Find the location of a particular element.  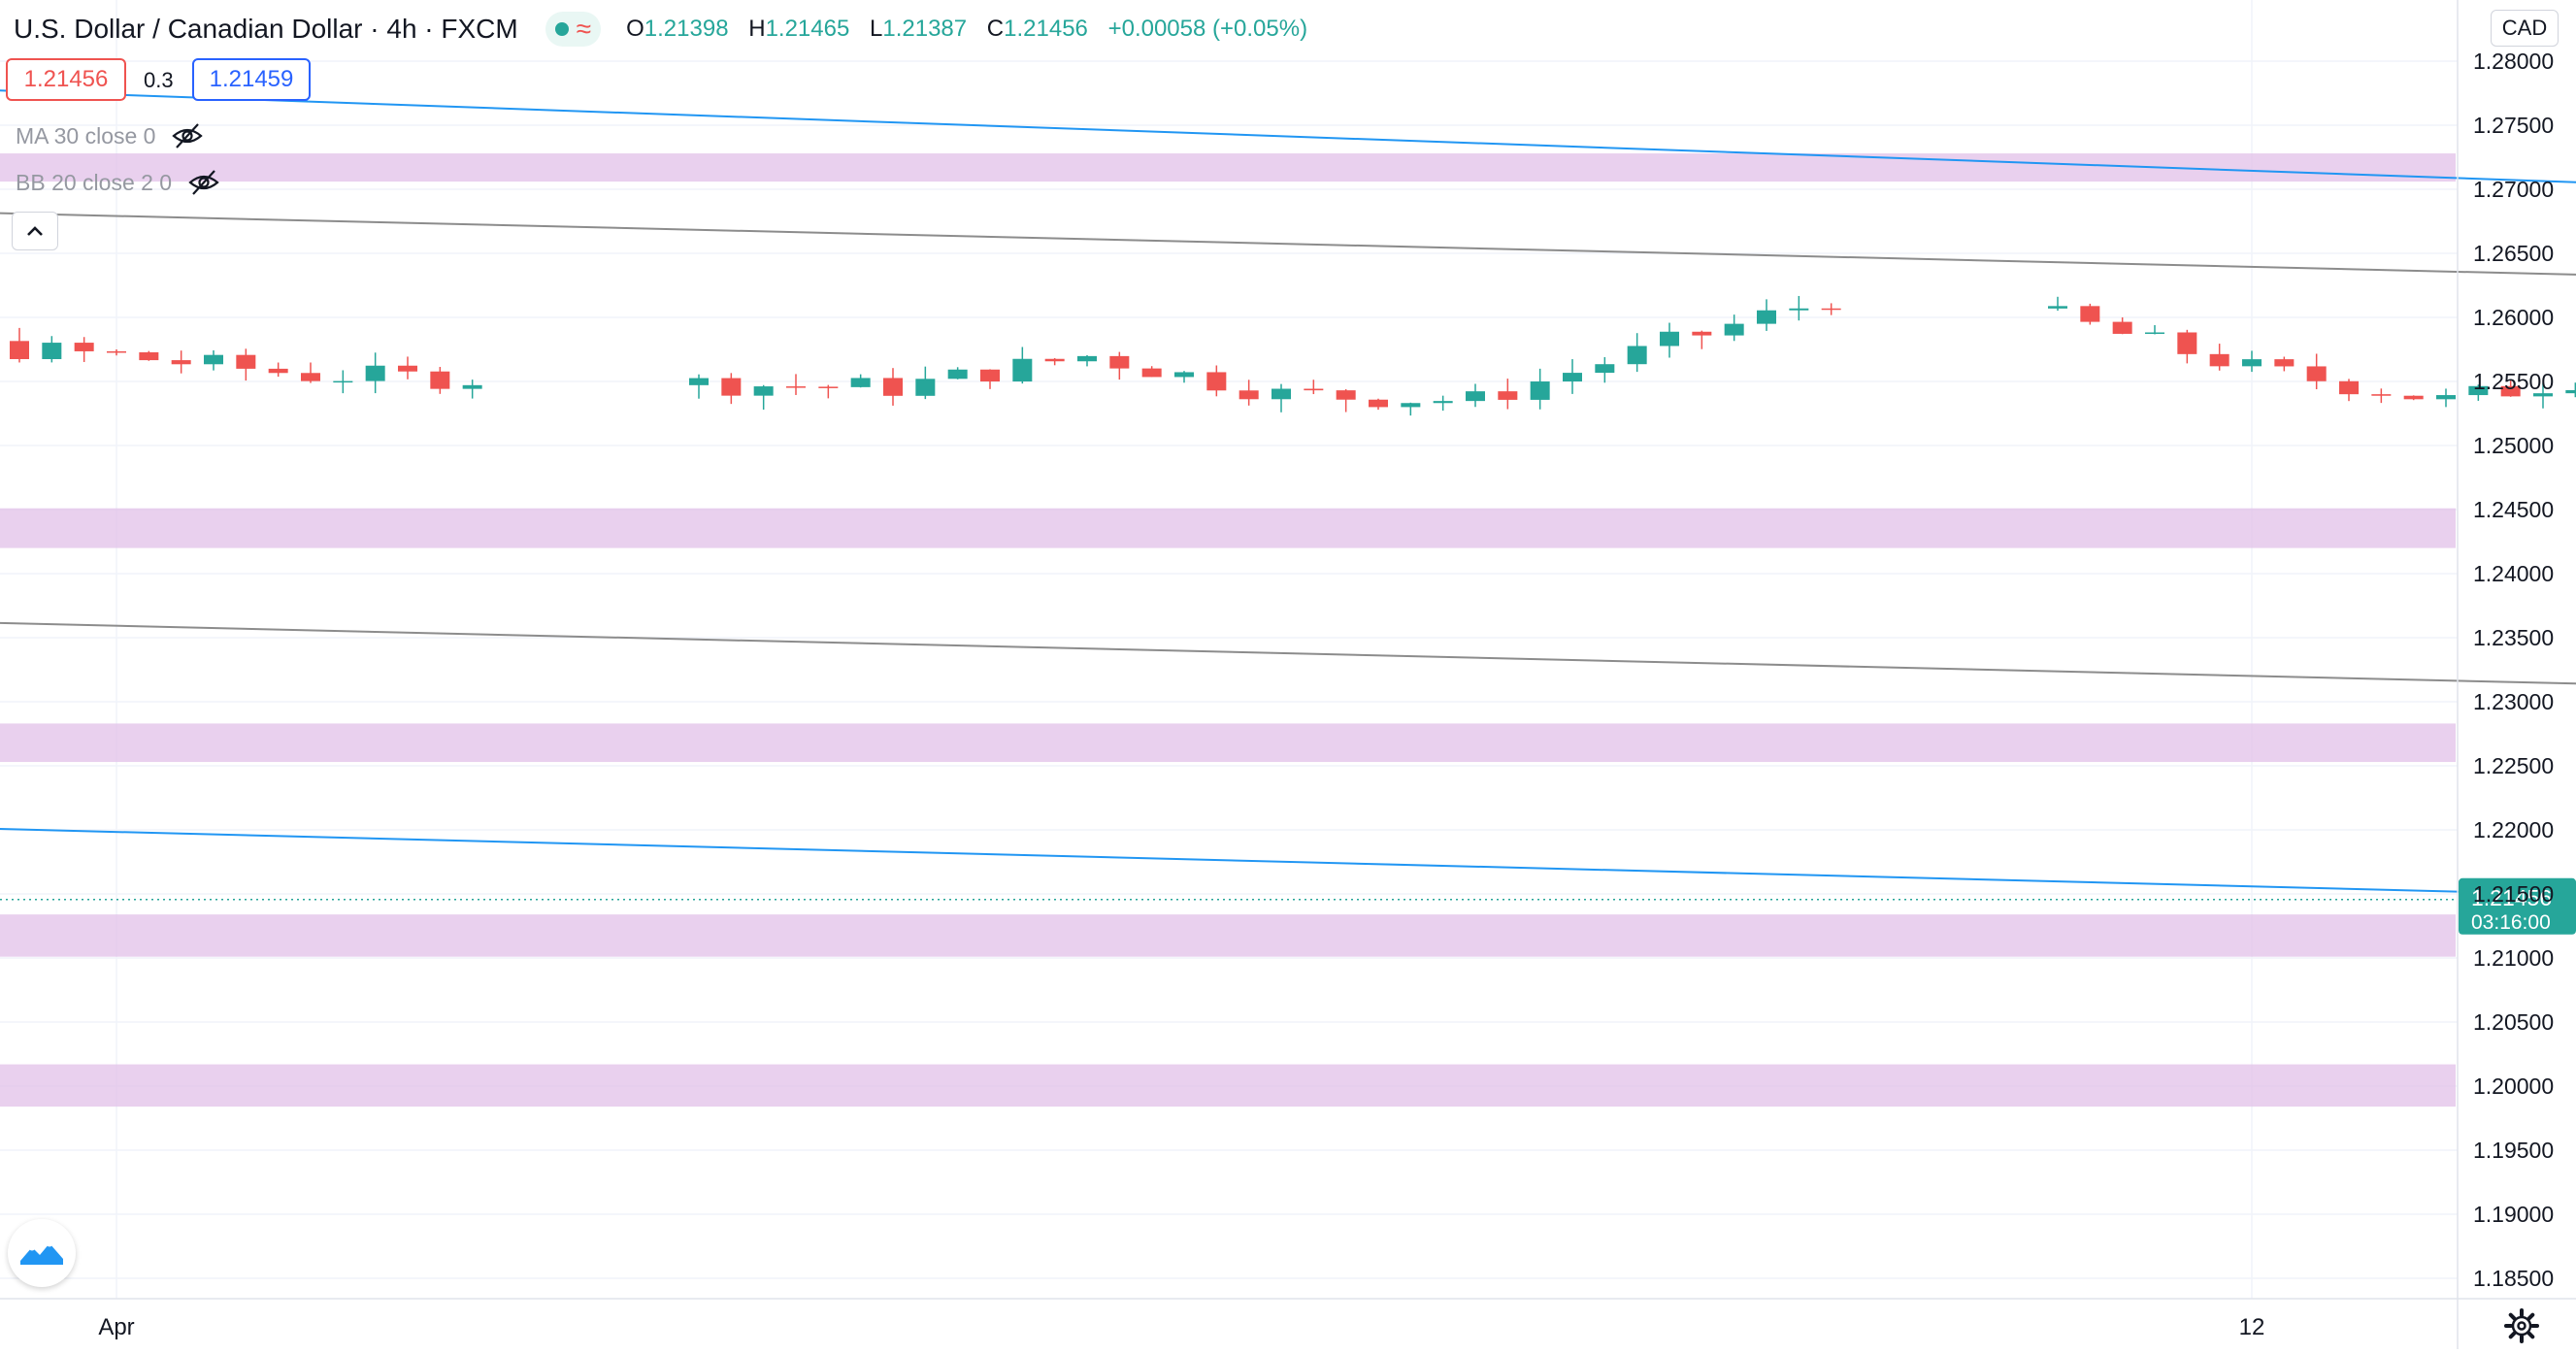

spread-value: 0.3 is located at coordinates (159, 80).